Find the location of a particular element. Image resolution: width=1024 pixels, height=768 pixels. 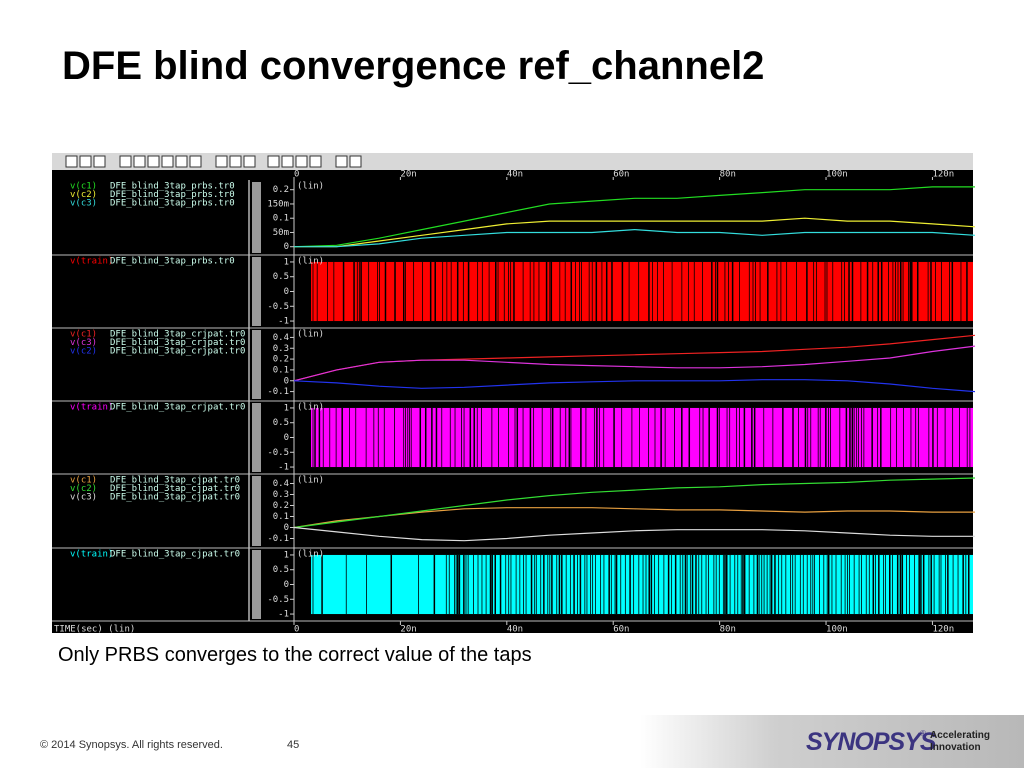

toolbar-icons is located at coordinates (213, 161).